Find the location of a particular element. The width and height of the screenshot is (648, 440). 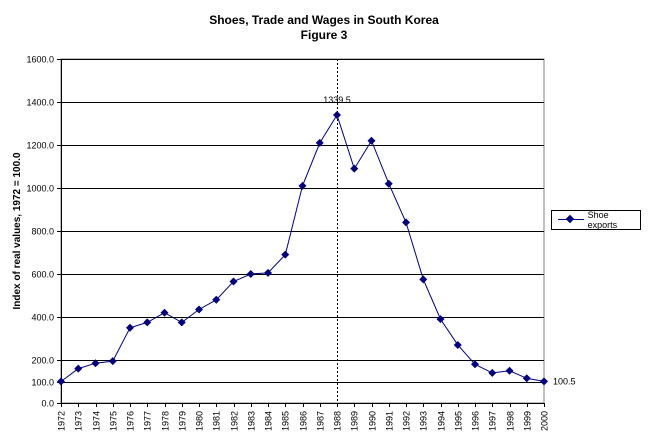

x-tick-label: 1988 is located at coordinates (338, 421).